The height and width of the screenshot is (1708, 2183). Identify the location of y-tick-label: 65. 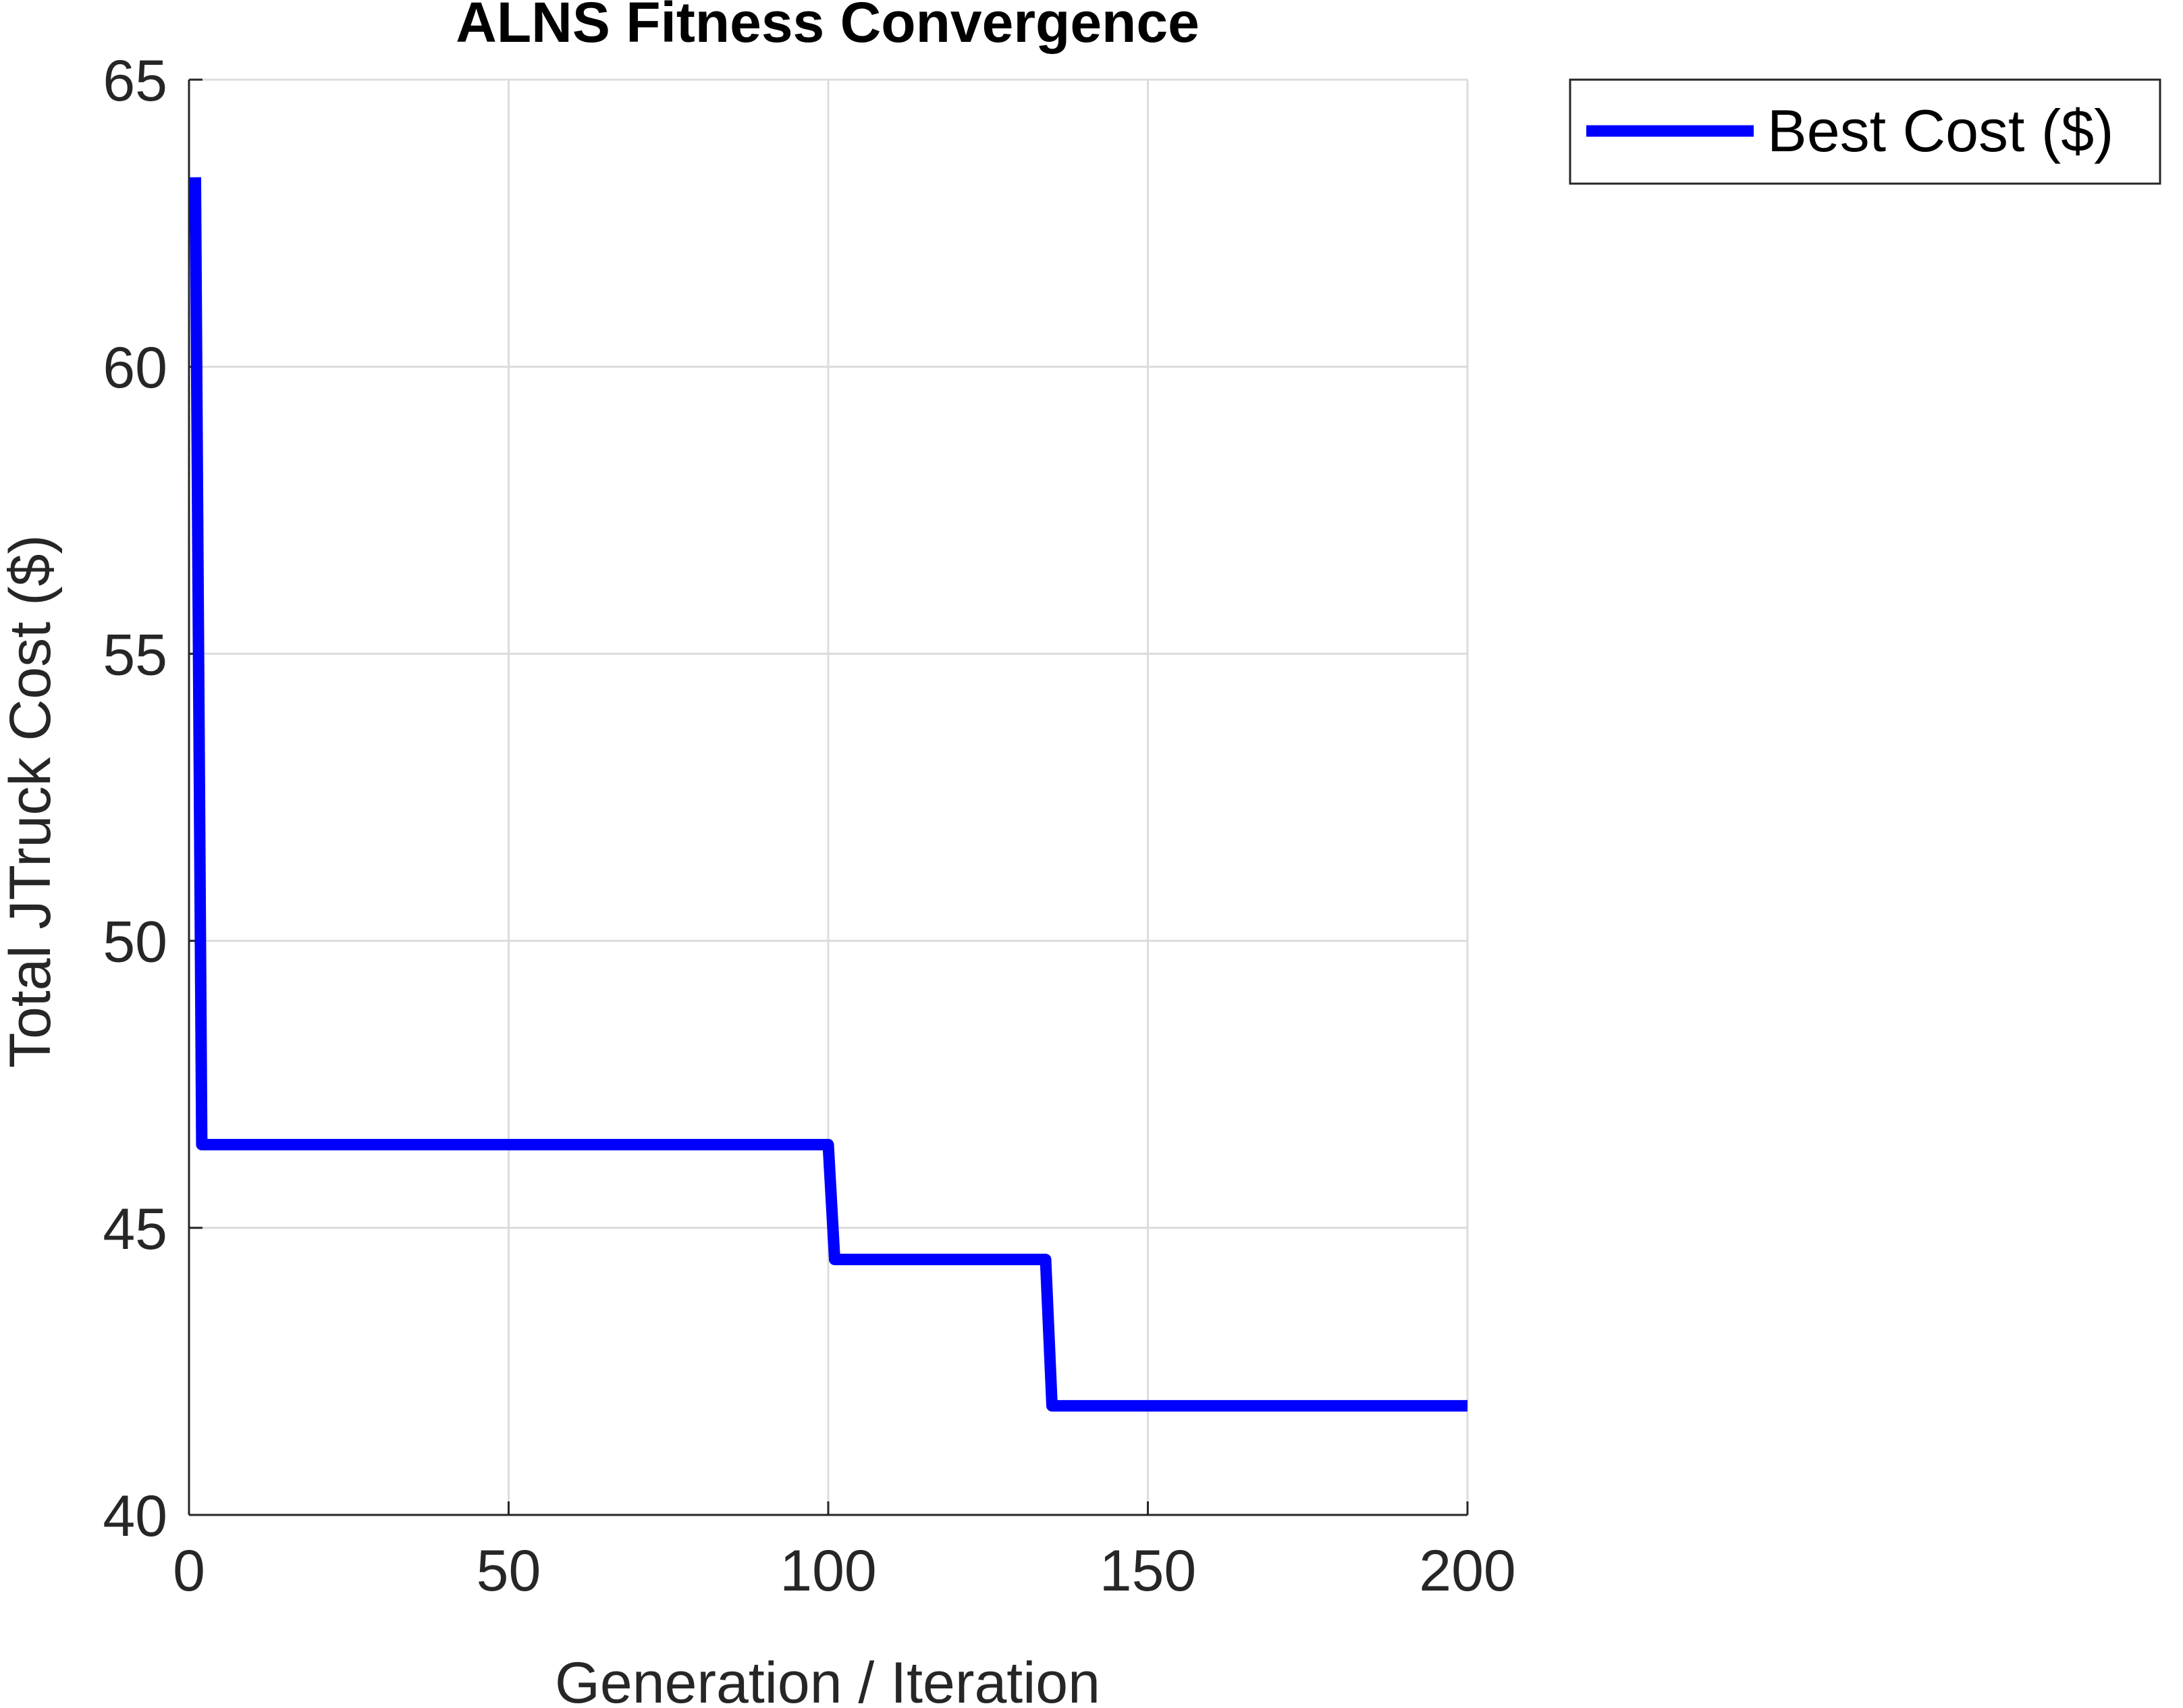
(135, 81).